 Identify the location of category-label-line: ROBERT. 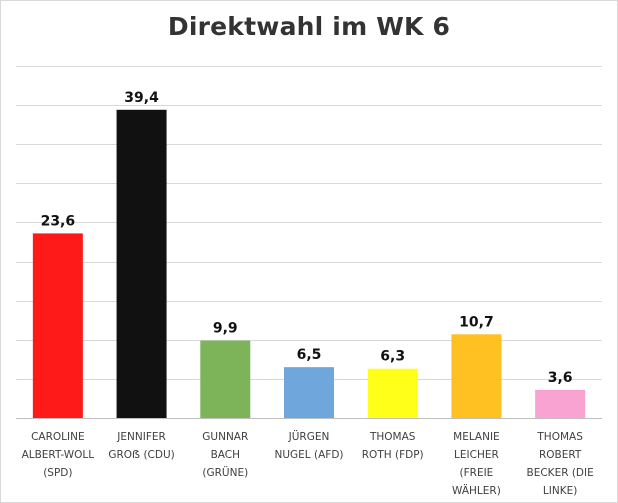
(560, 455).